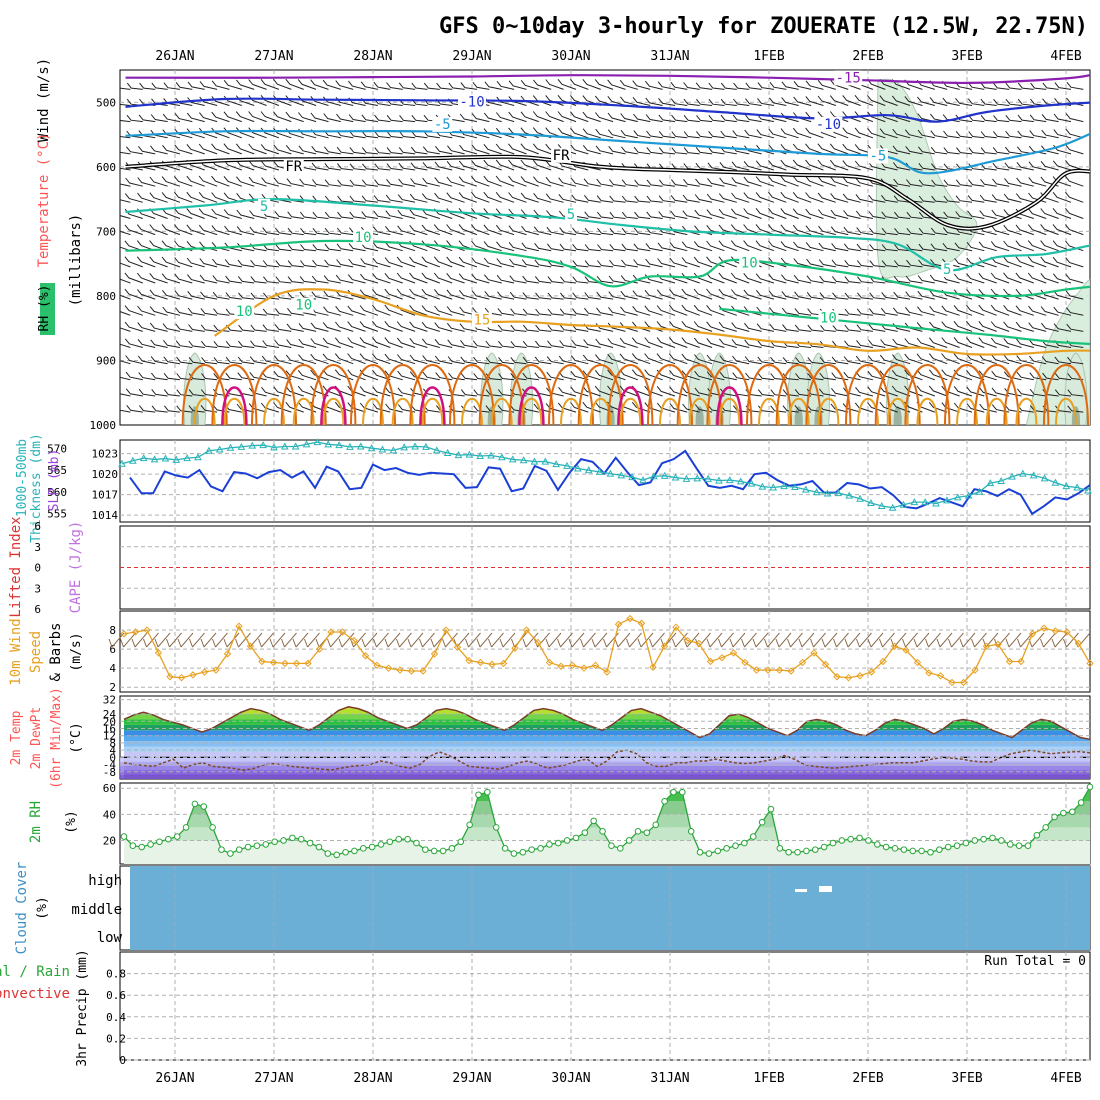 This screenshot has width=1100, height=1100. I want to click on temp-band, so click(607, 717).